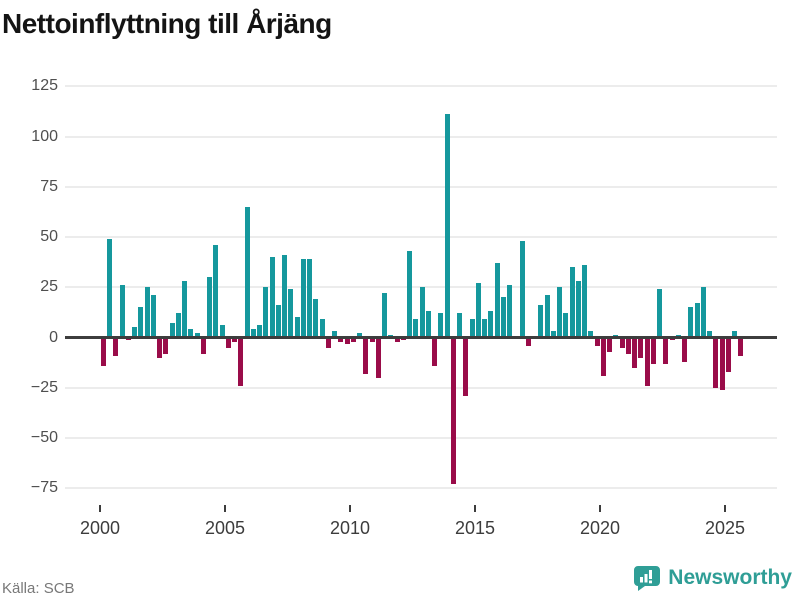  Describe the element at coordinates (44, 387) in the screenshot. I see `y-axis-tick-label: −25` at that location.